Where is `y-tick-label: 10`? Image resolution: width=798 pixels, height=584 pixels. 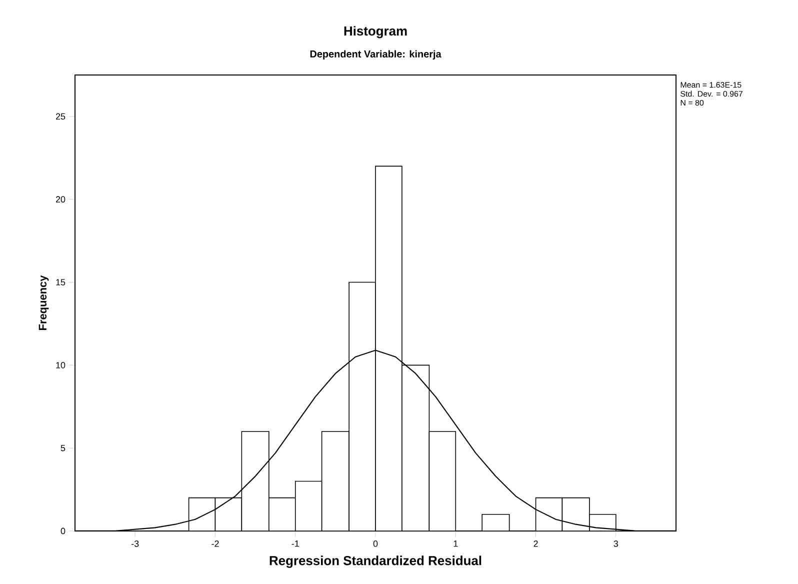
y-tick-label: 10 is located at coordinates (61, 365).